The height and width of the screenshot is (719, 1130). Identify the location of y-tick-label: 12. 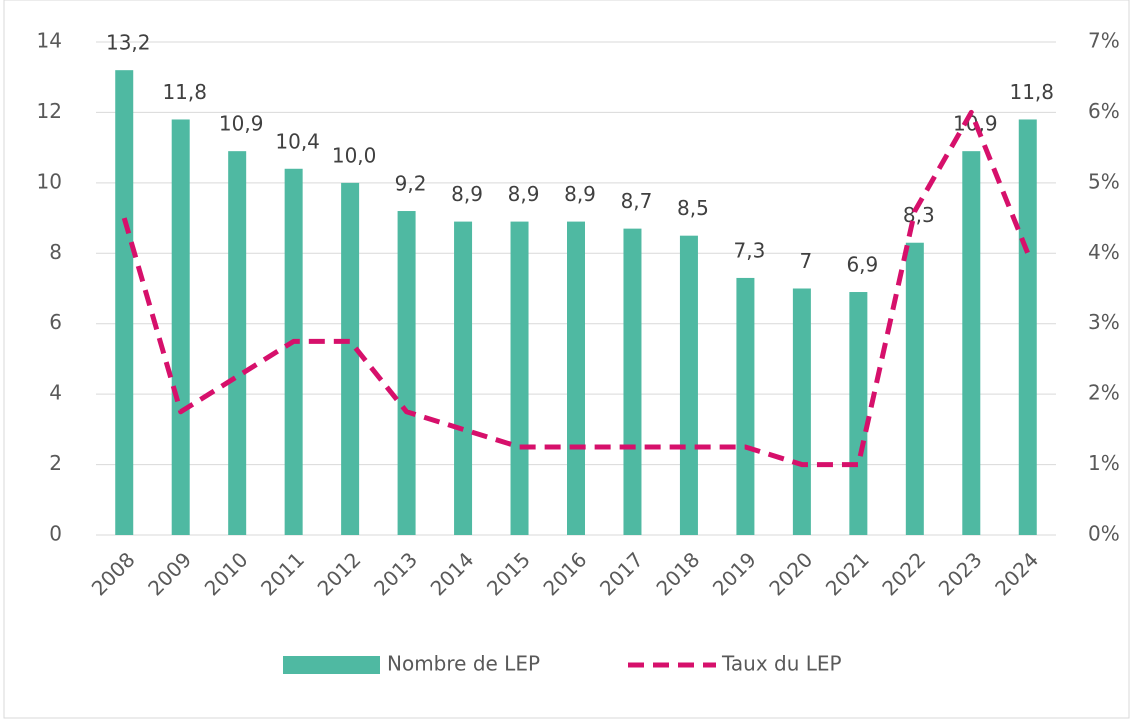
(49, 111).